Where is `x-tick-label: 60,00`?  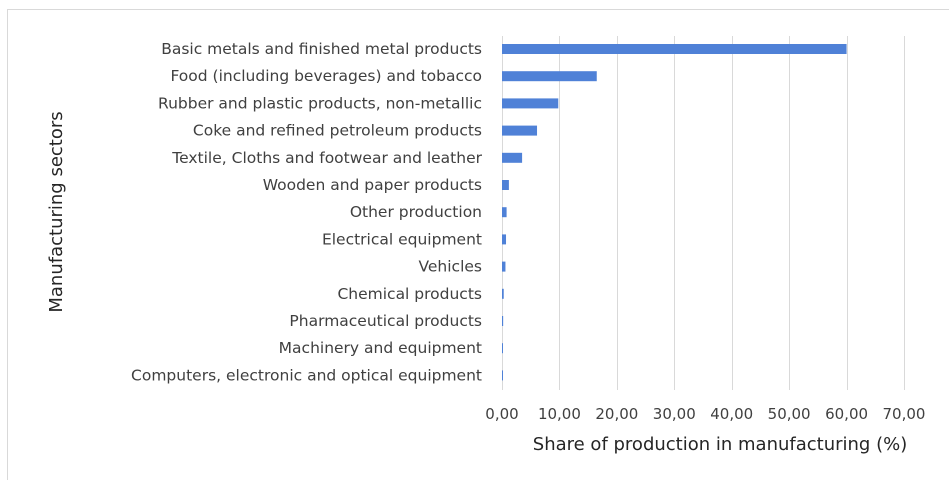
x-tick-label: 60,00 is located at coordinates (846, 414).